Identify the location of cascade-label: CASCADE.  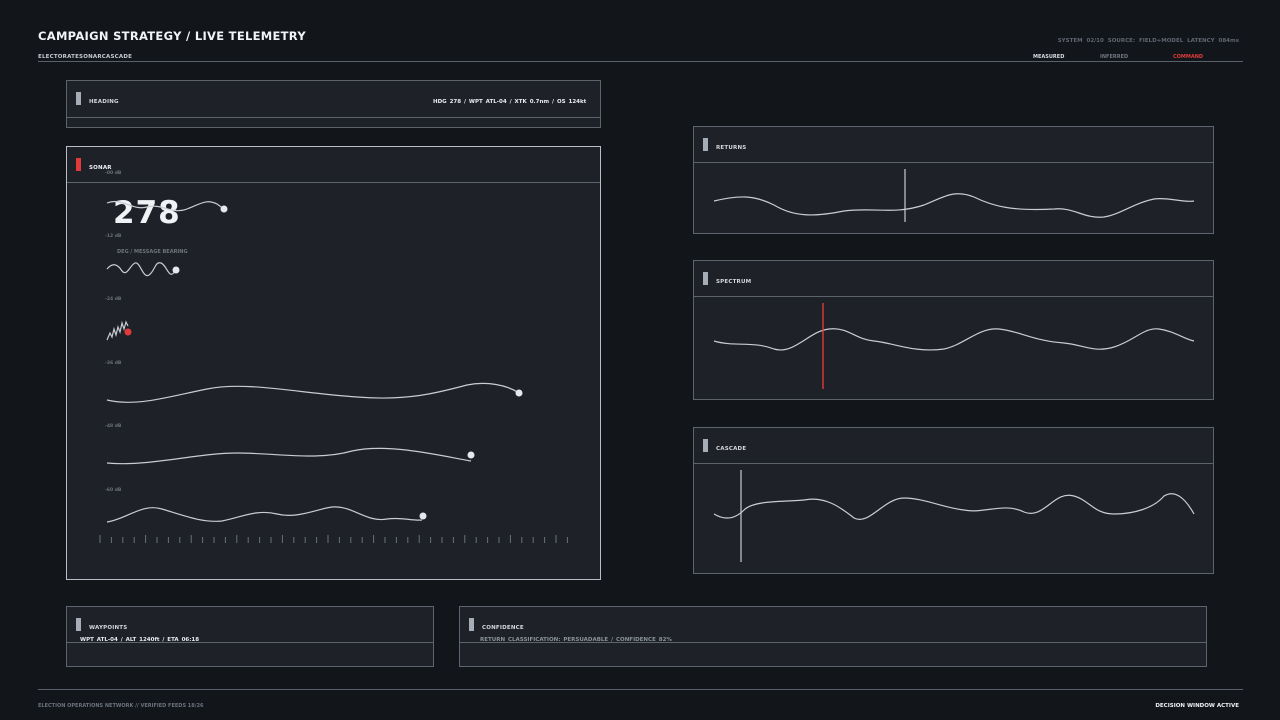
(731, 449).